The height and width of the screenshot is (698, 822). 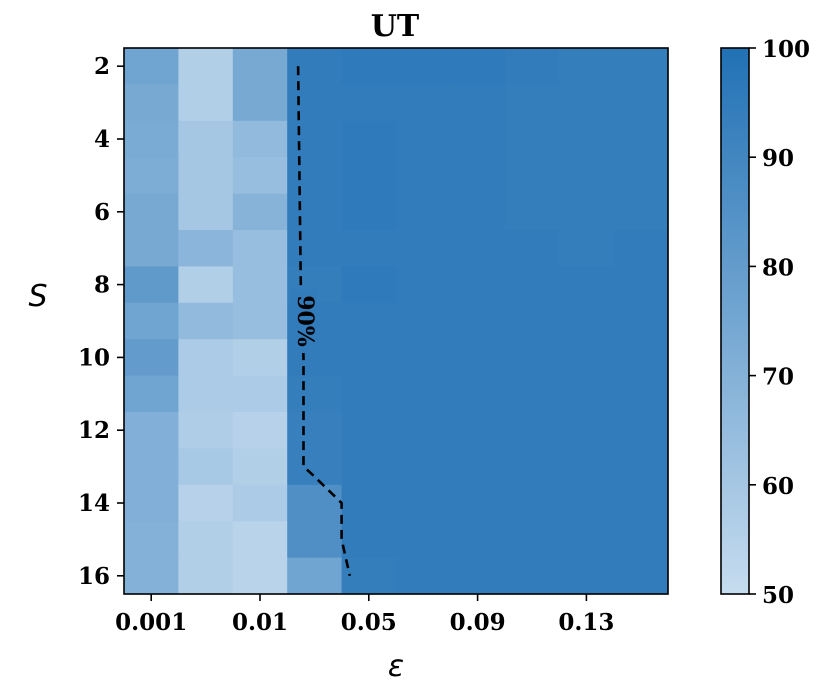 I want to click on x-tick-label: 0.13, so click(x=586, y=622).